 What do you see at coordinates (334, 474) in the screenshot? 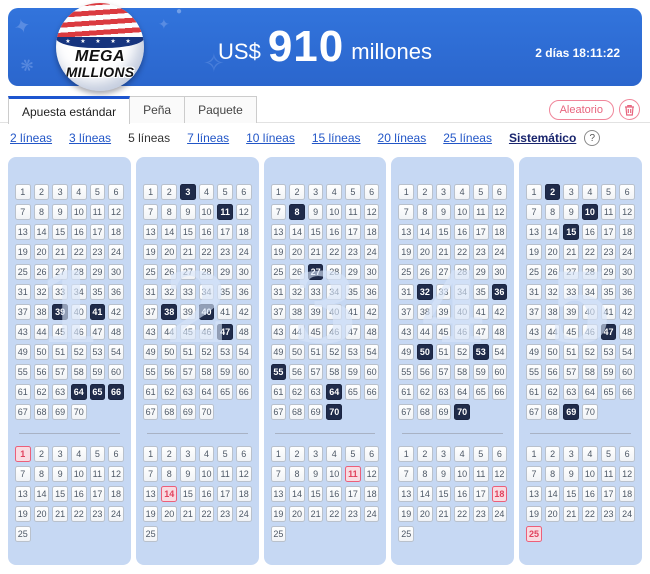
I see `megaball-number-cell: 10` at bounding box center [334, 474].